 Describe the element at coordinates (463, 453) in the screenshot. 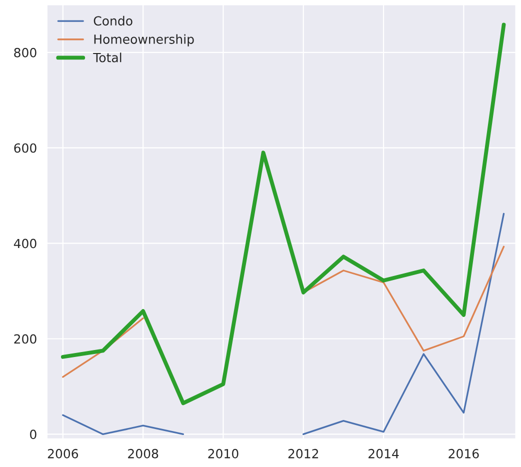

I see `x-tick-label: 2016` at that location.